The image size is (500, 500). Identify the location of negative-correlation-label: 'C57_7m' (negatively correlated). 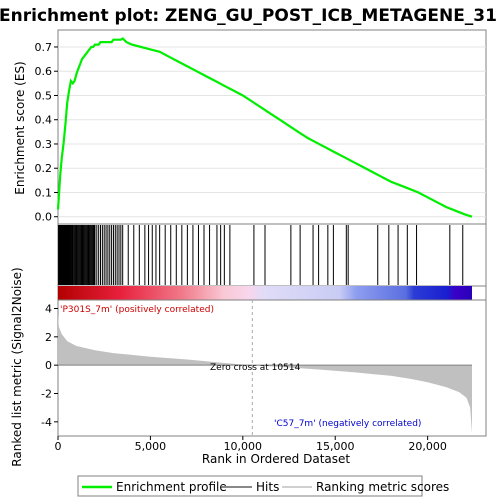
(347, 424).